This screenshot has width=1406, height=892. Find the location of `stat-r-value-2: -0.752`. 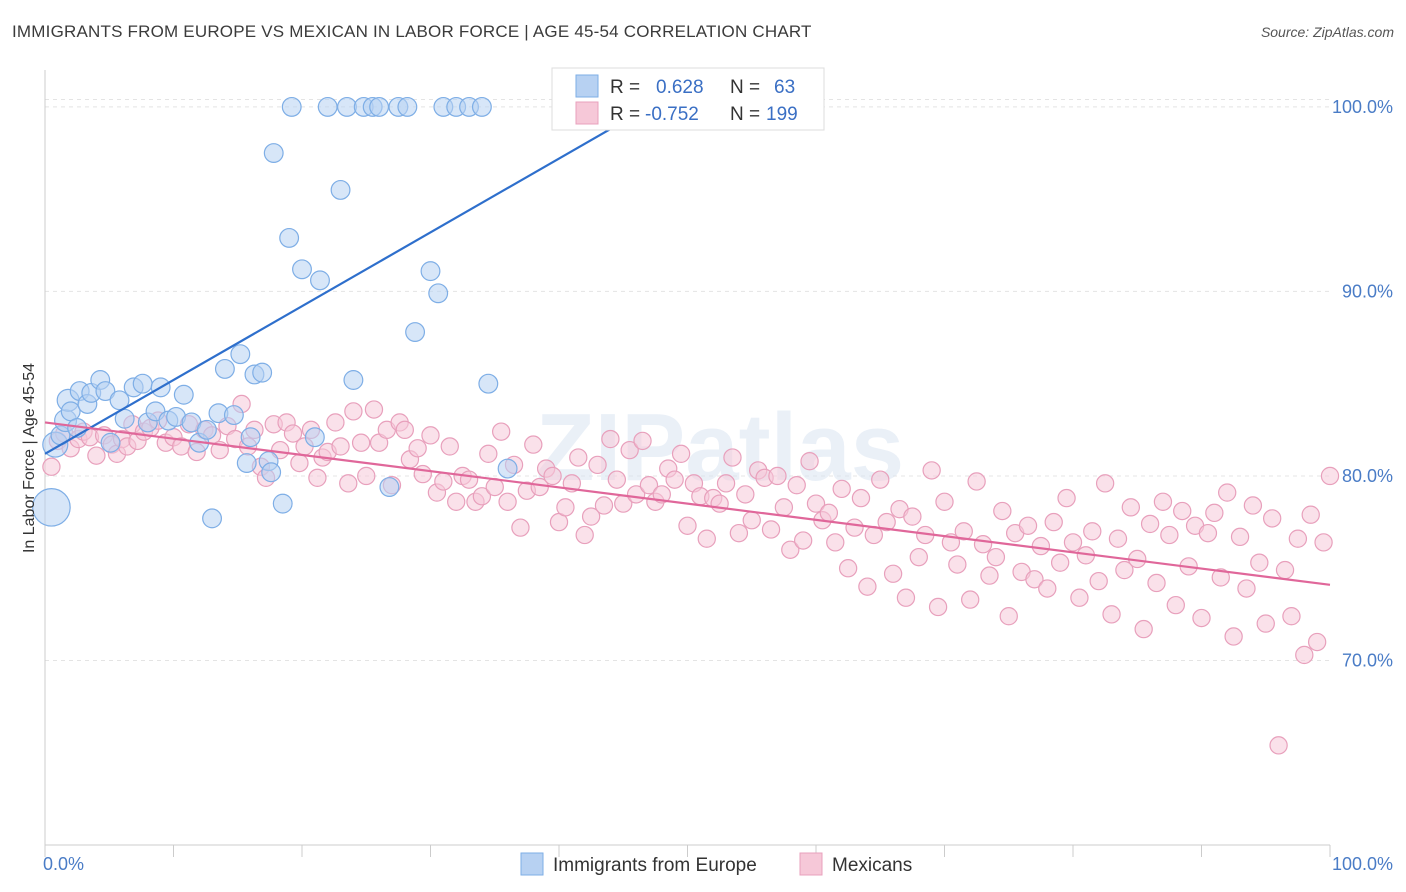

stat-r-value-2: -0.752 is located at coordinates (672, 114).